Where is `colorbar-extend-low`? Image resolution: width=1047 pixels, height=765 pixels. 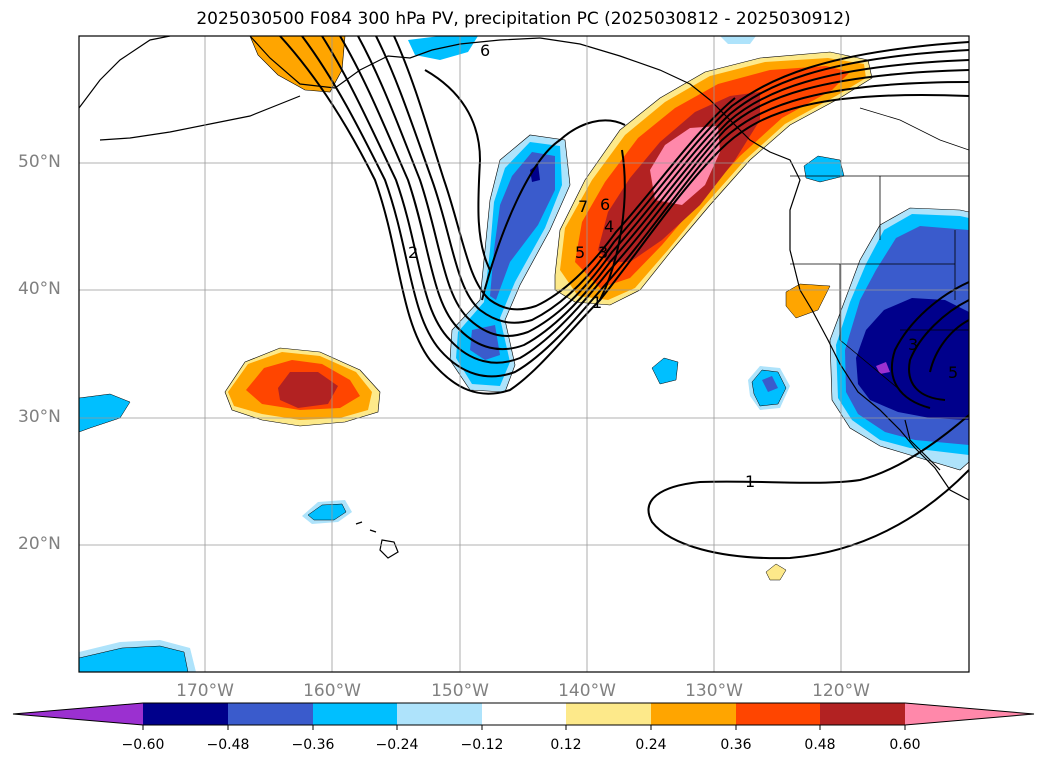 colorbar-extend-low is located at coordinates (78, 714).